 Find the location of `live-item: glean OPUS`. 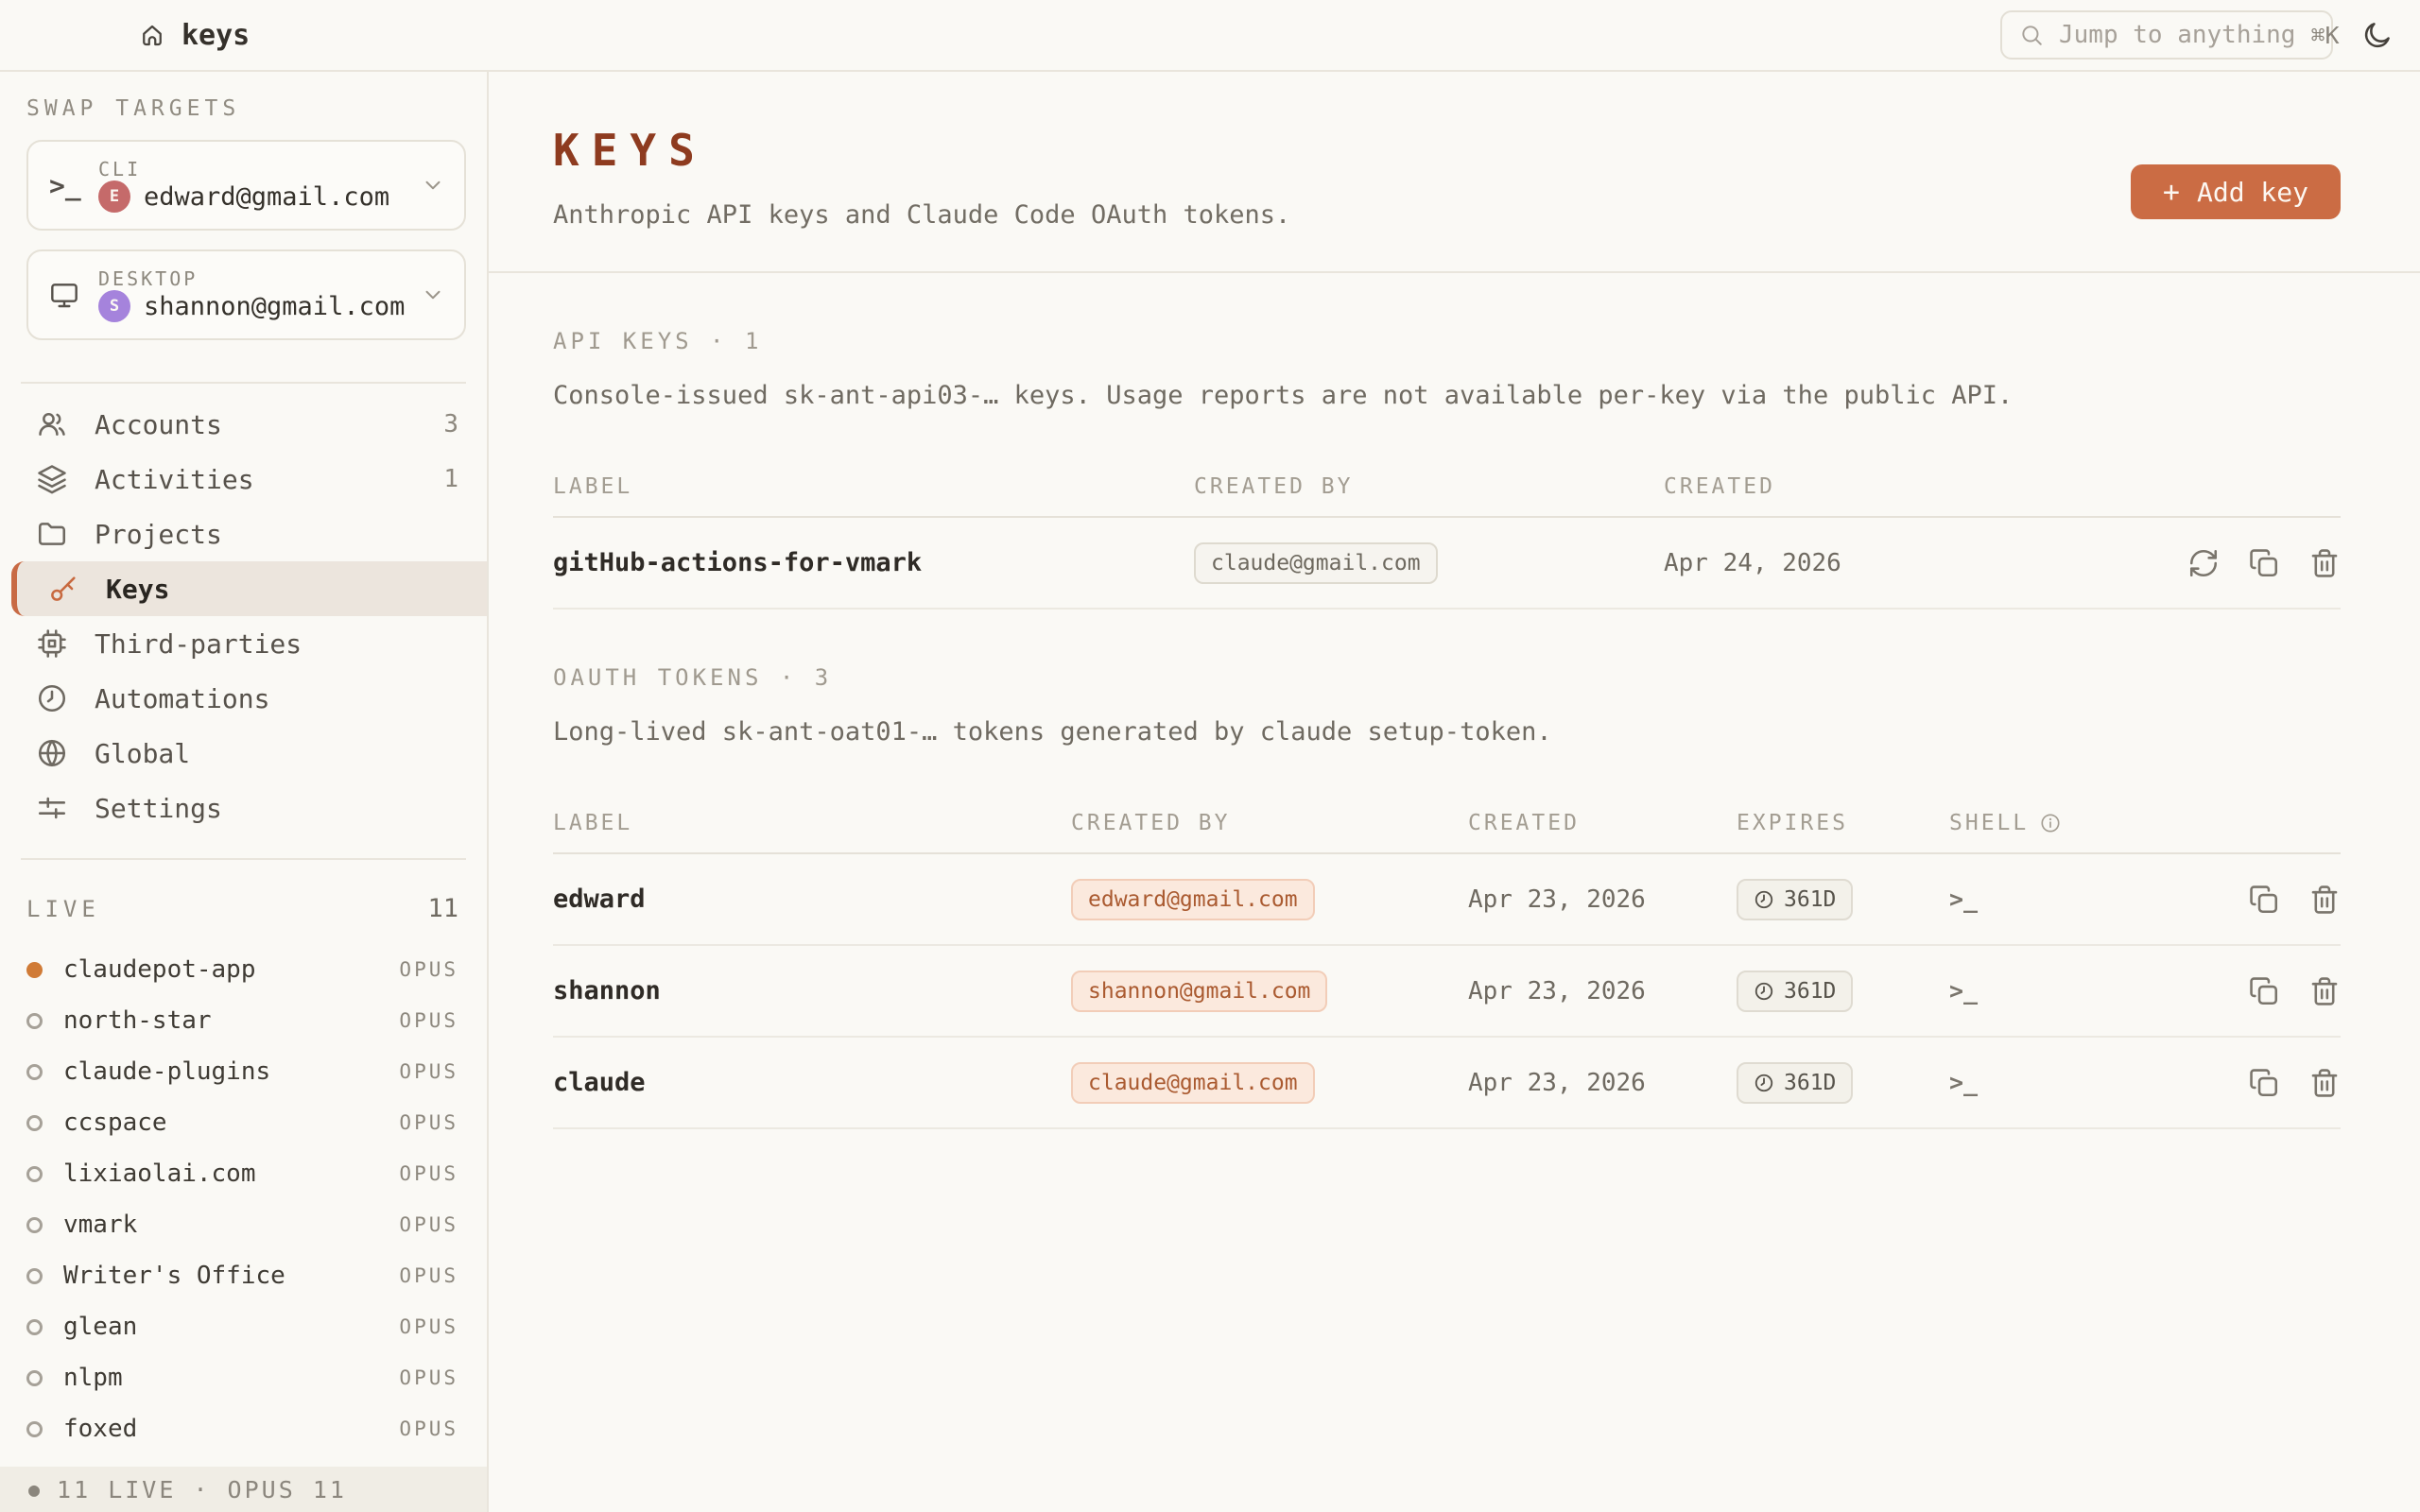

live-item: glean OPUS is located at coordinates (242, 1326).